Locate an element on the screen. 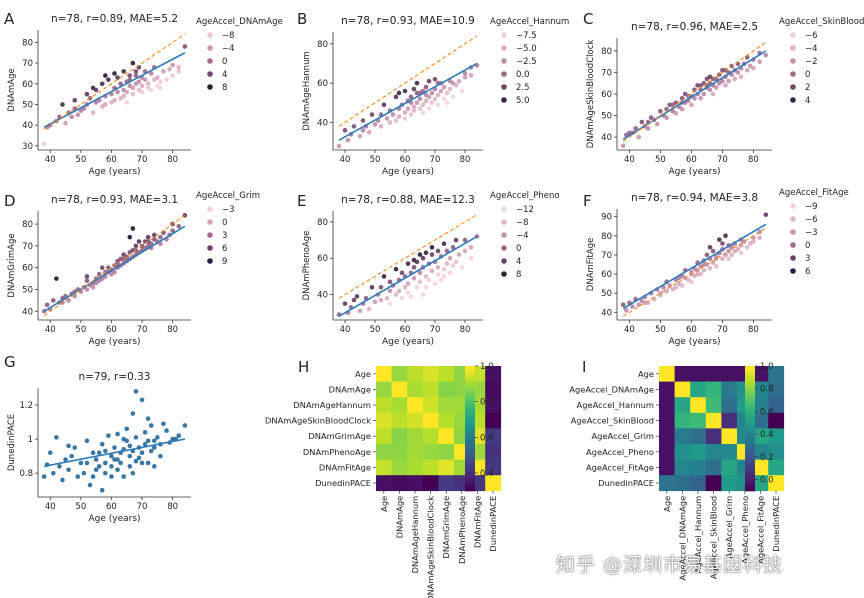 The width and height of the screenshot is (864, 598). col-label: DNAmAgeHannum is located at coordinates (415, 535).